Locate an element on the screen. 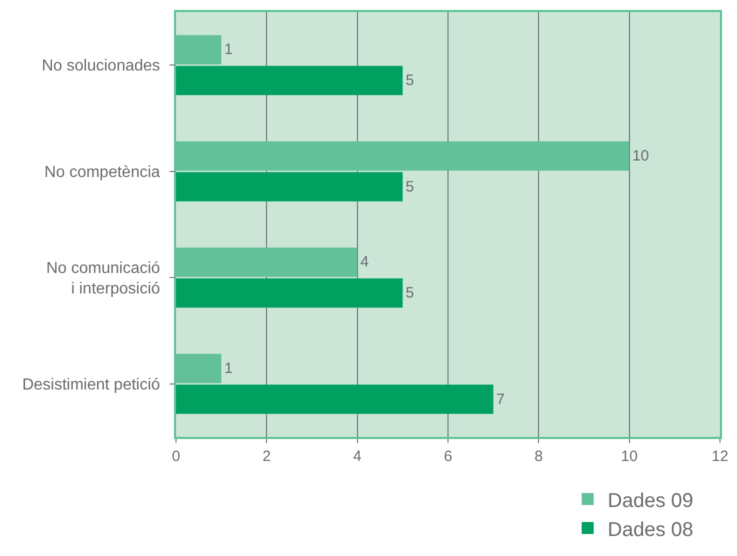  y-tick-label: No competència is located at coordinates (102, 172).